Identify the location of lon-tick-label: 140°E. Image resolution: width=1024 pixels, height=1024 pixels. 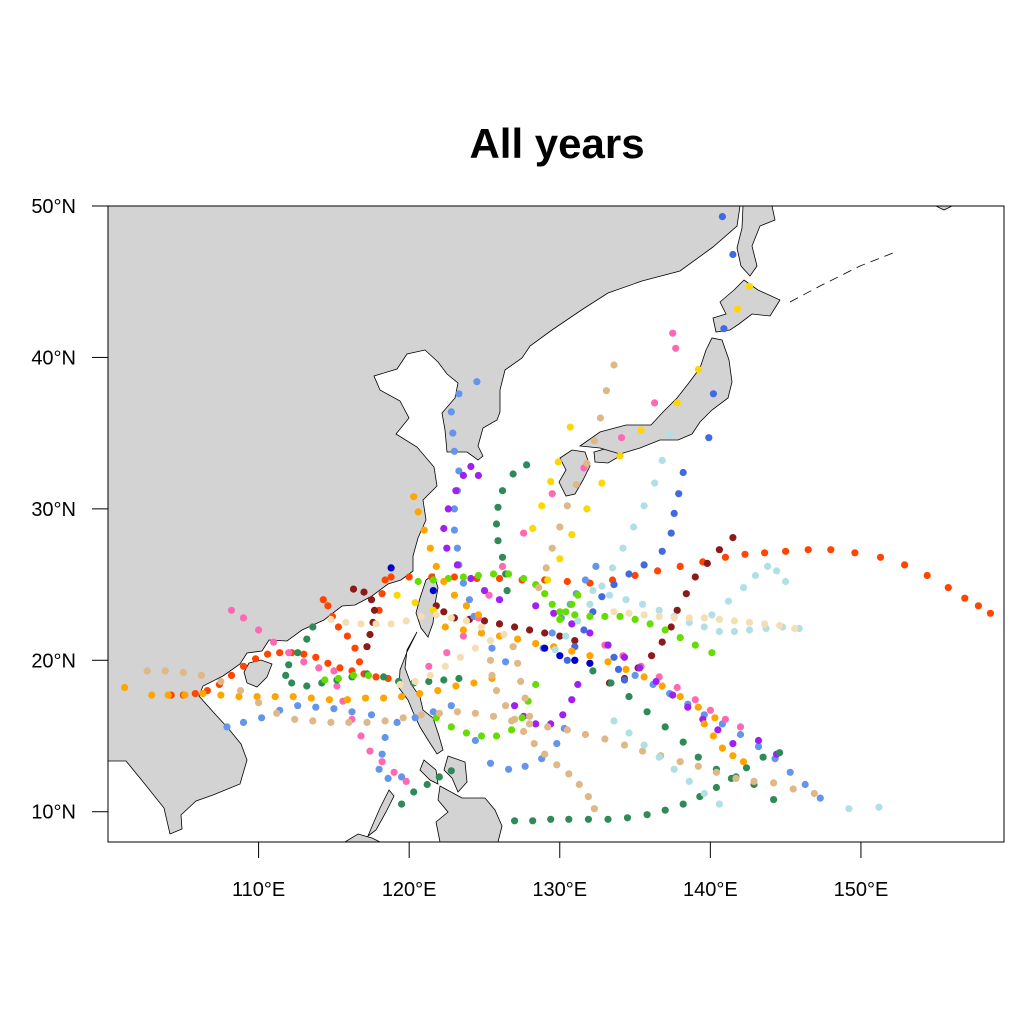
(710, 890).